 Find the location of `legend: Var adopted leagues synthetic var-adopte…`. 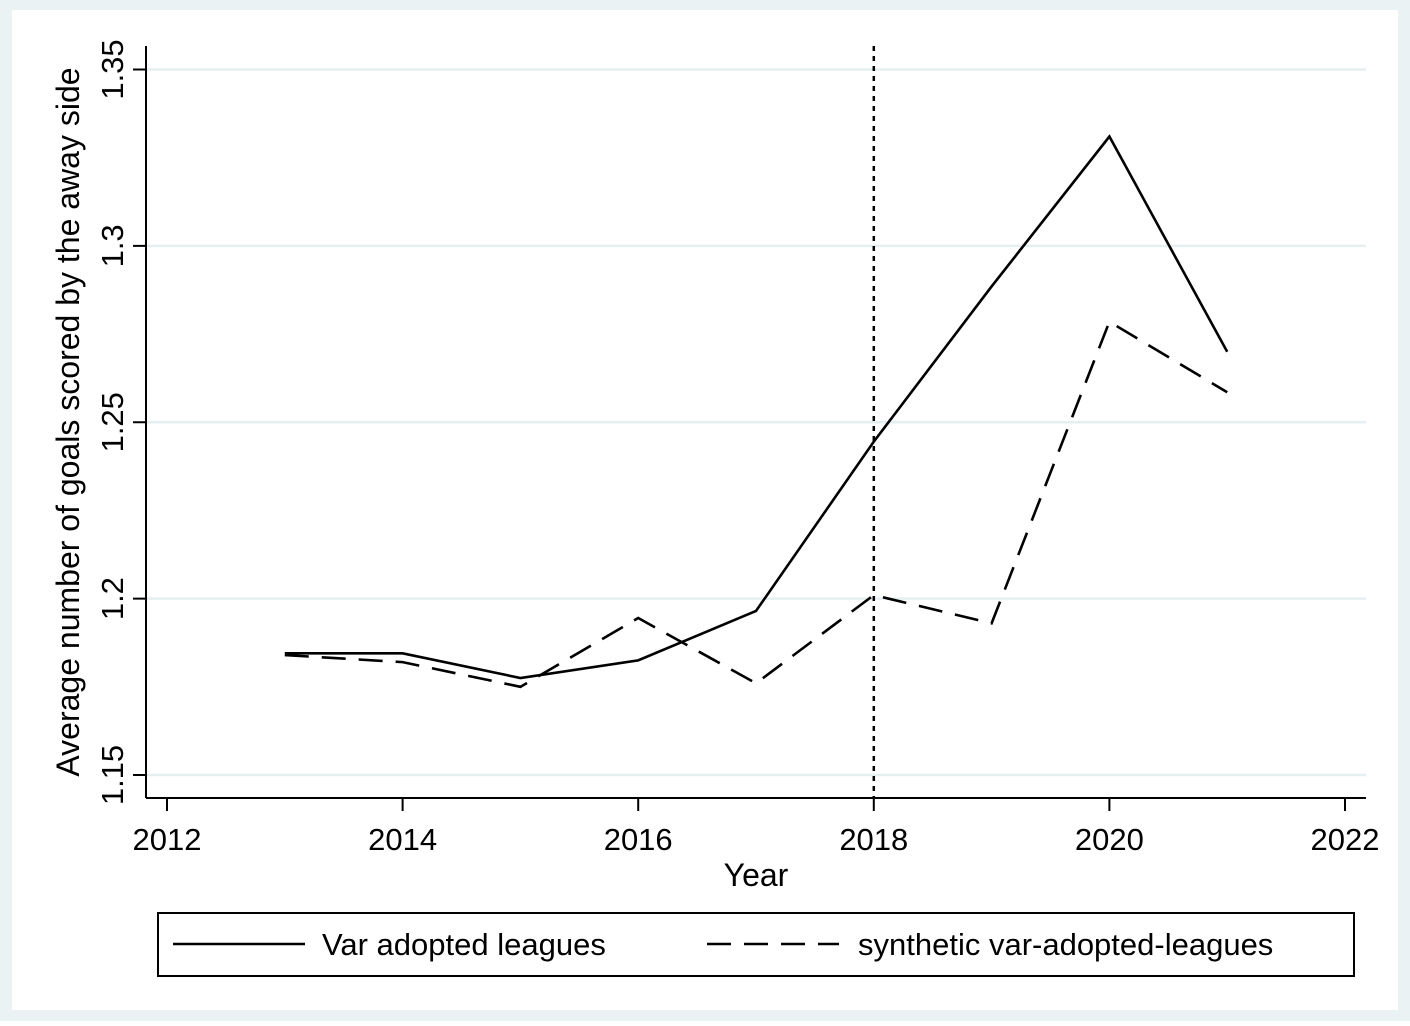

legend: Var adopted leagues synthetic var-adopte… is located at coordinates (756, 944).